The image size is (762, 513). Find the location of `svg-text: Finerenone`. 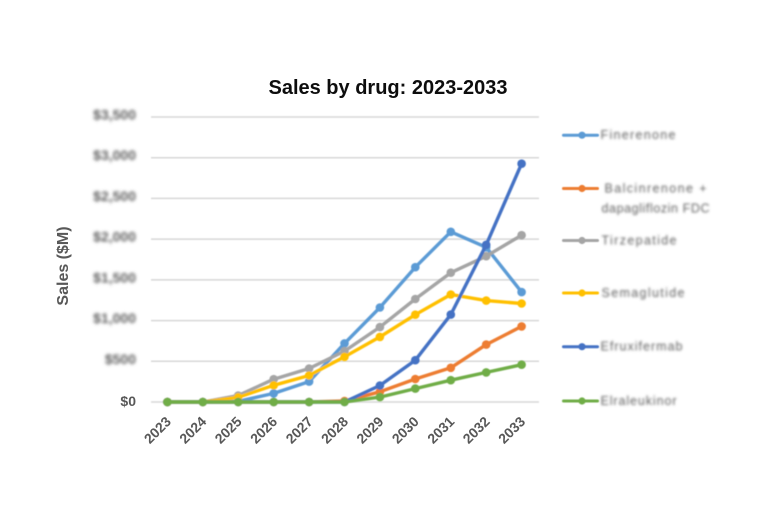

svg-text: Finerenone is located at coordinates (638, 135).